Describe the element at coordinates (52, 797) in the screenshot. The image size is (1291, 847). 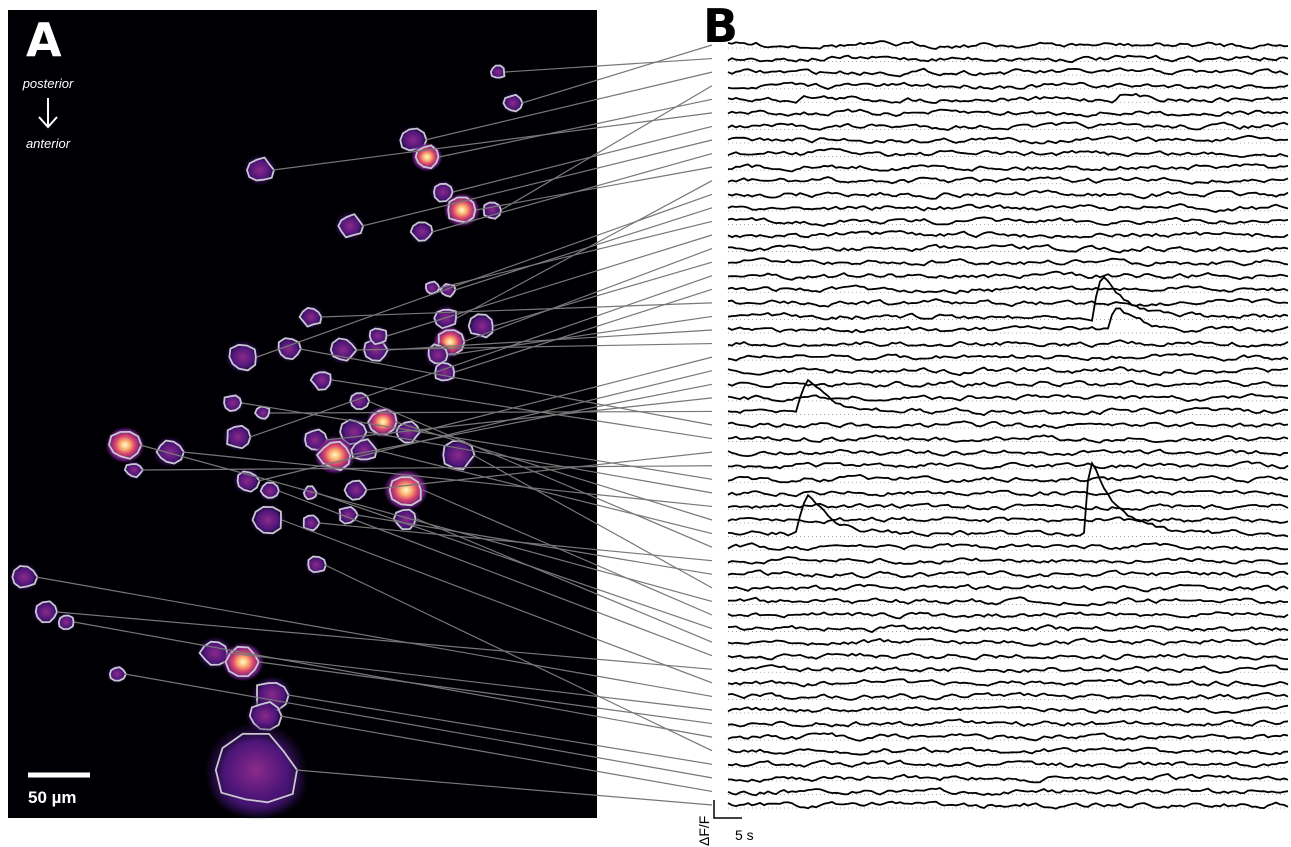
I see `scale-bar-label: 50 µm` at that location.